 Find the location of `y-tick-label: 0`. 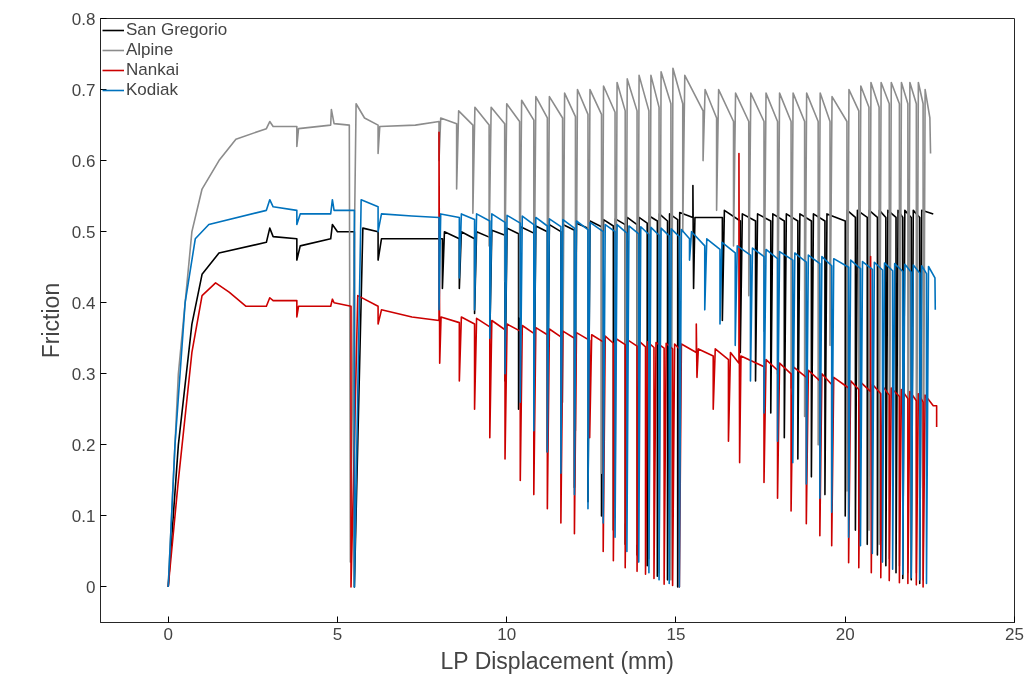

y-tick-label: 0 is located at coordinates (91, 587).